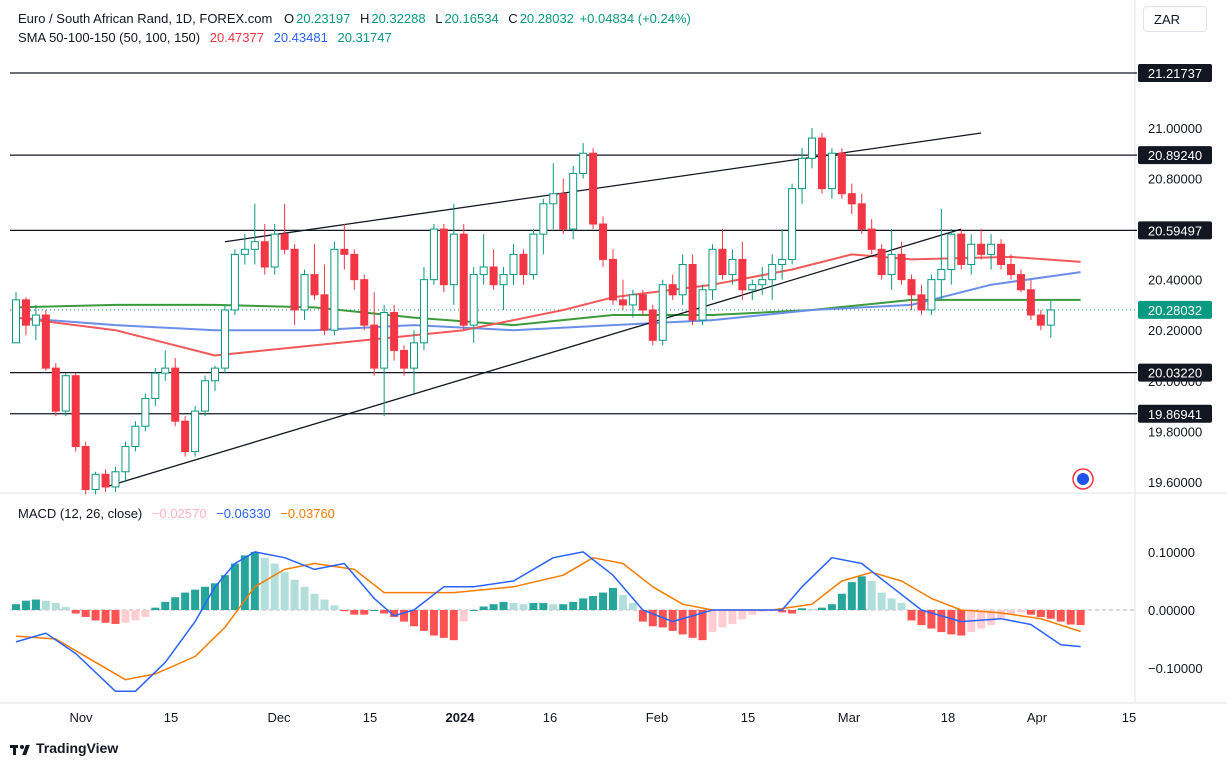  Describe the element at coordinates (1037, 717) in the screenshot. I see `time-tick-label: Apr` at that location.